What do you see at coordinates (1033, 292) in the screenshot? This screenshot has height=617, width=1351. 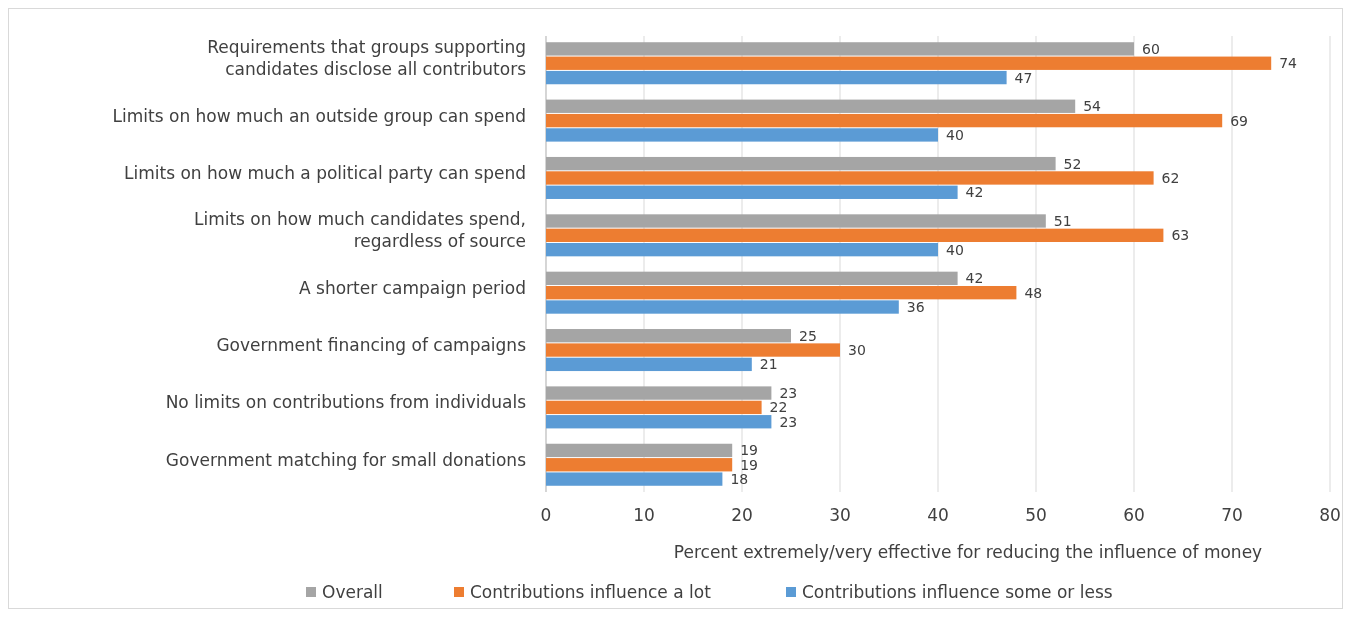 I see `data-label: 48` at bounding box center [1033, 292].